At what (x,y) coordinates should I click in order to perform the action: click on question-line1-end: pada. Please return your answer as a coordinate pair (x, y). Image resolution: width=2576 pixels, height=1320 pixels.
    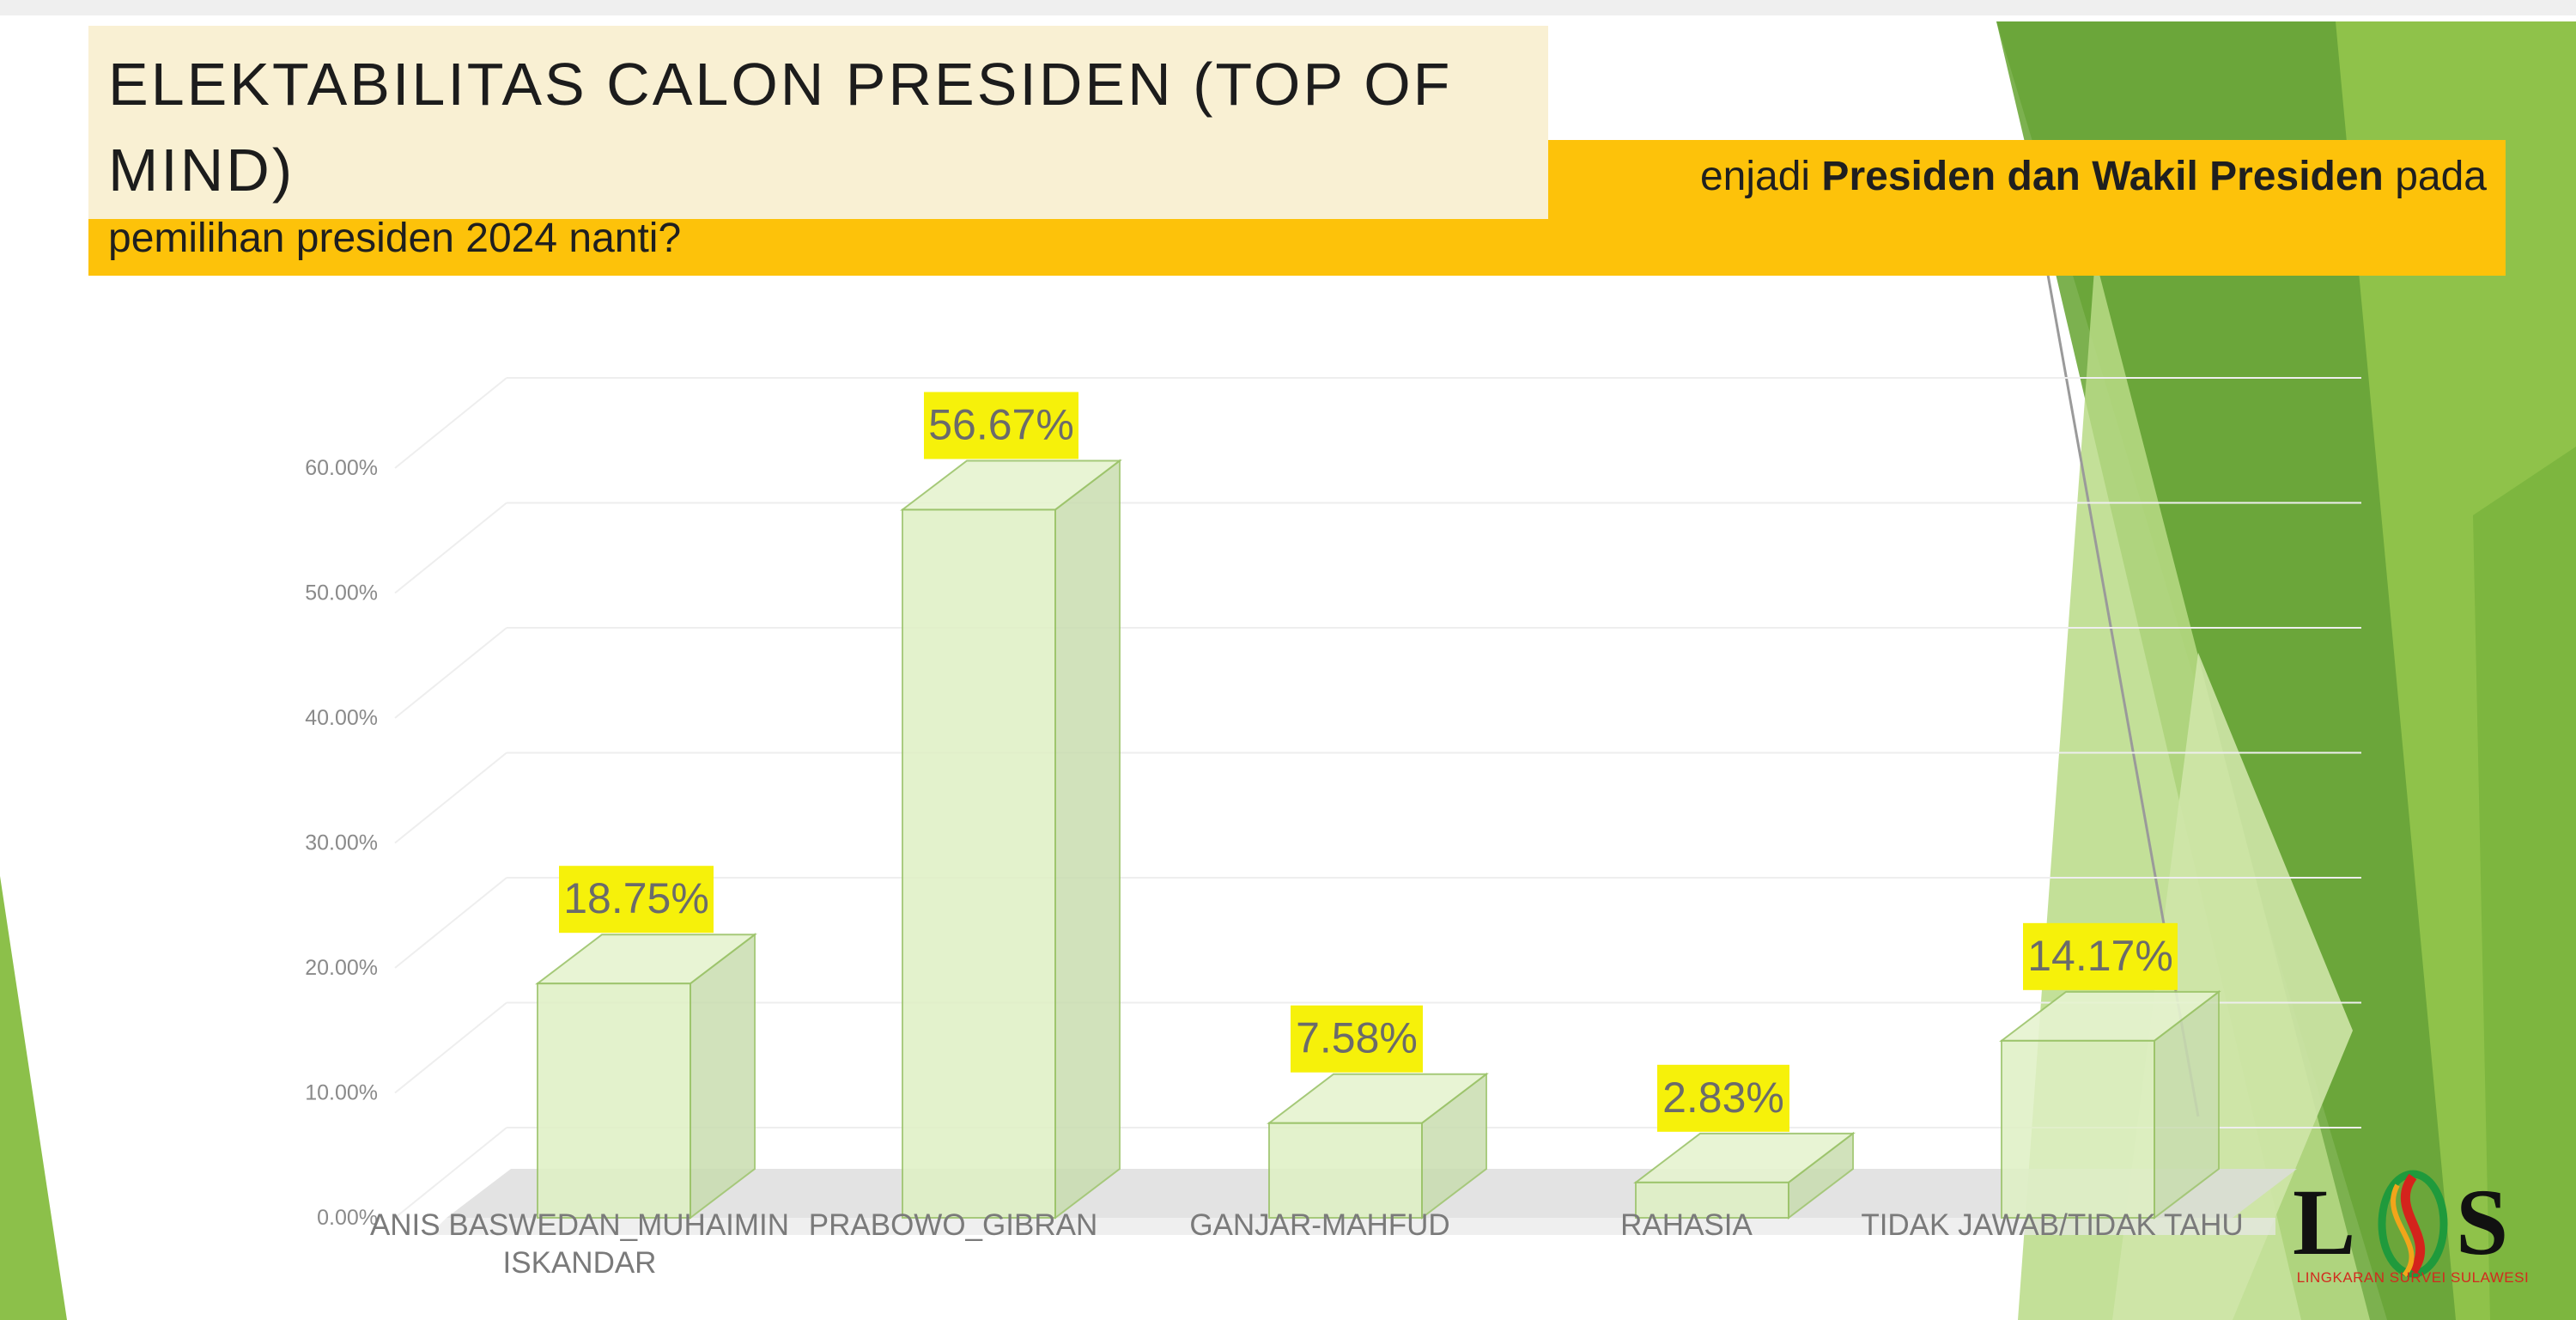
    Looking at the image, I should click on (2435, 176).